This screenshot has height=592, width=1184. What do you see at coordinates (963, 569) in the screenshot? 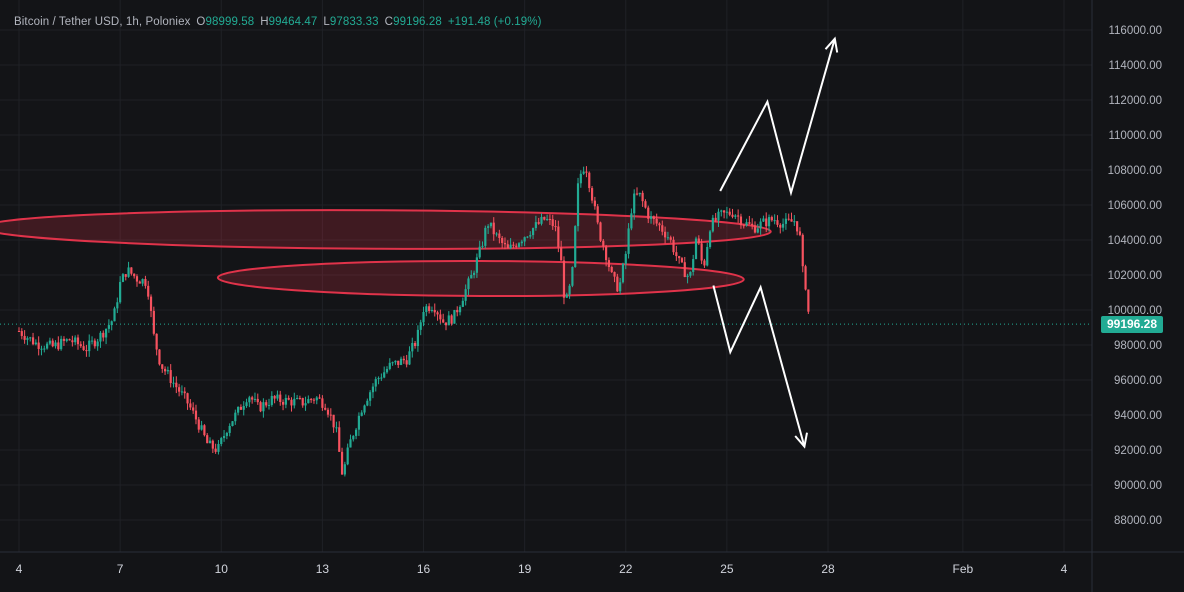
I see `x-tick-label: Feb` at bounding box center [963, 569].